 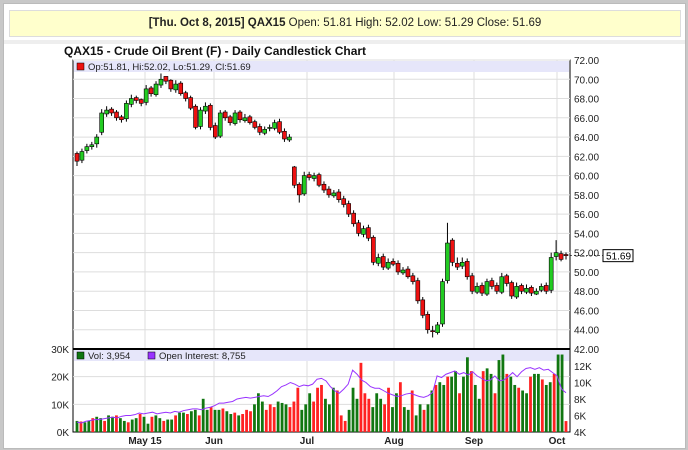 I want to click on price-tick-label: 72.00, so click(x=586, y=61).